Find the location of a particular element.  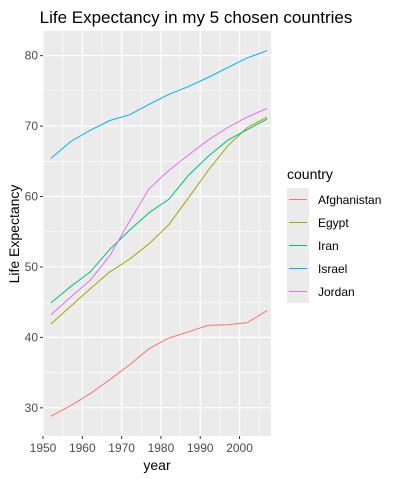

y-tick-label: 80 is located at coordinates (32, 56).